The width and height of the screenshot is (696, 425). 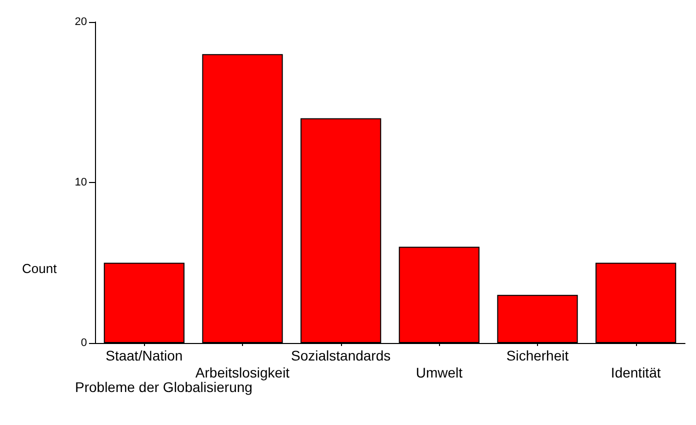 What do you see at coordinates (635, 372) in the screenshot?
I see `x-tick-label: Identität` at bounding box center [635, 372].